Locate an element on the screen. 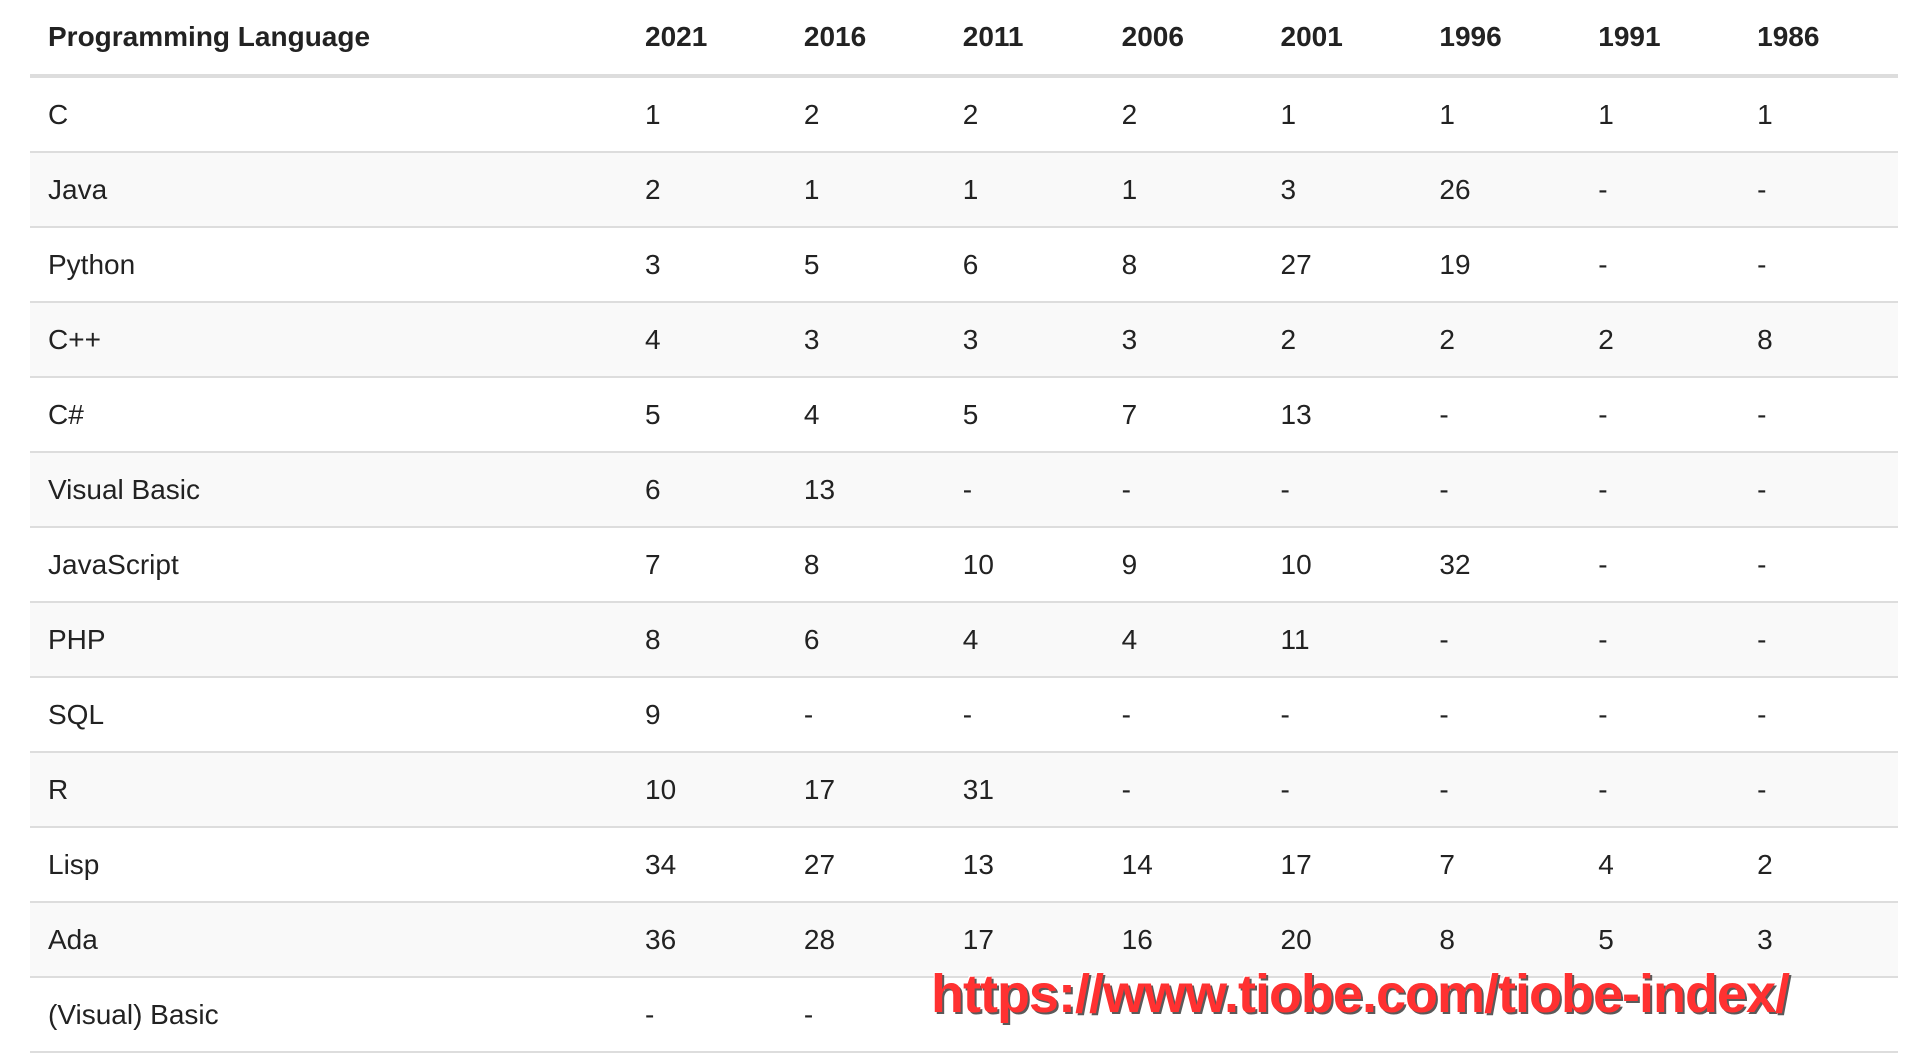  table-row: (Visual) Basic - - is located at coordinates (964, 1015).